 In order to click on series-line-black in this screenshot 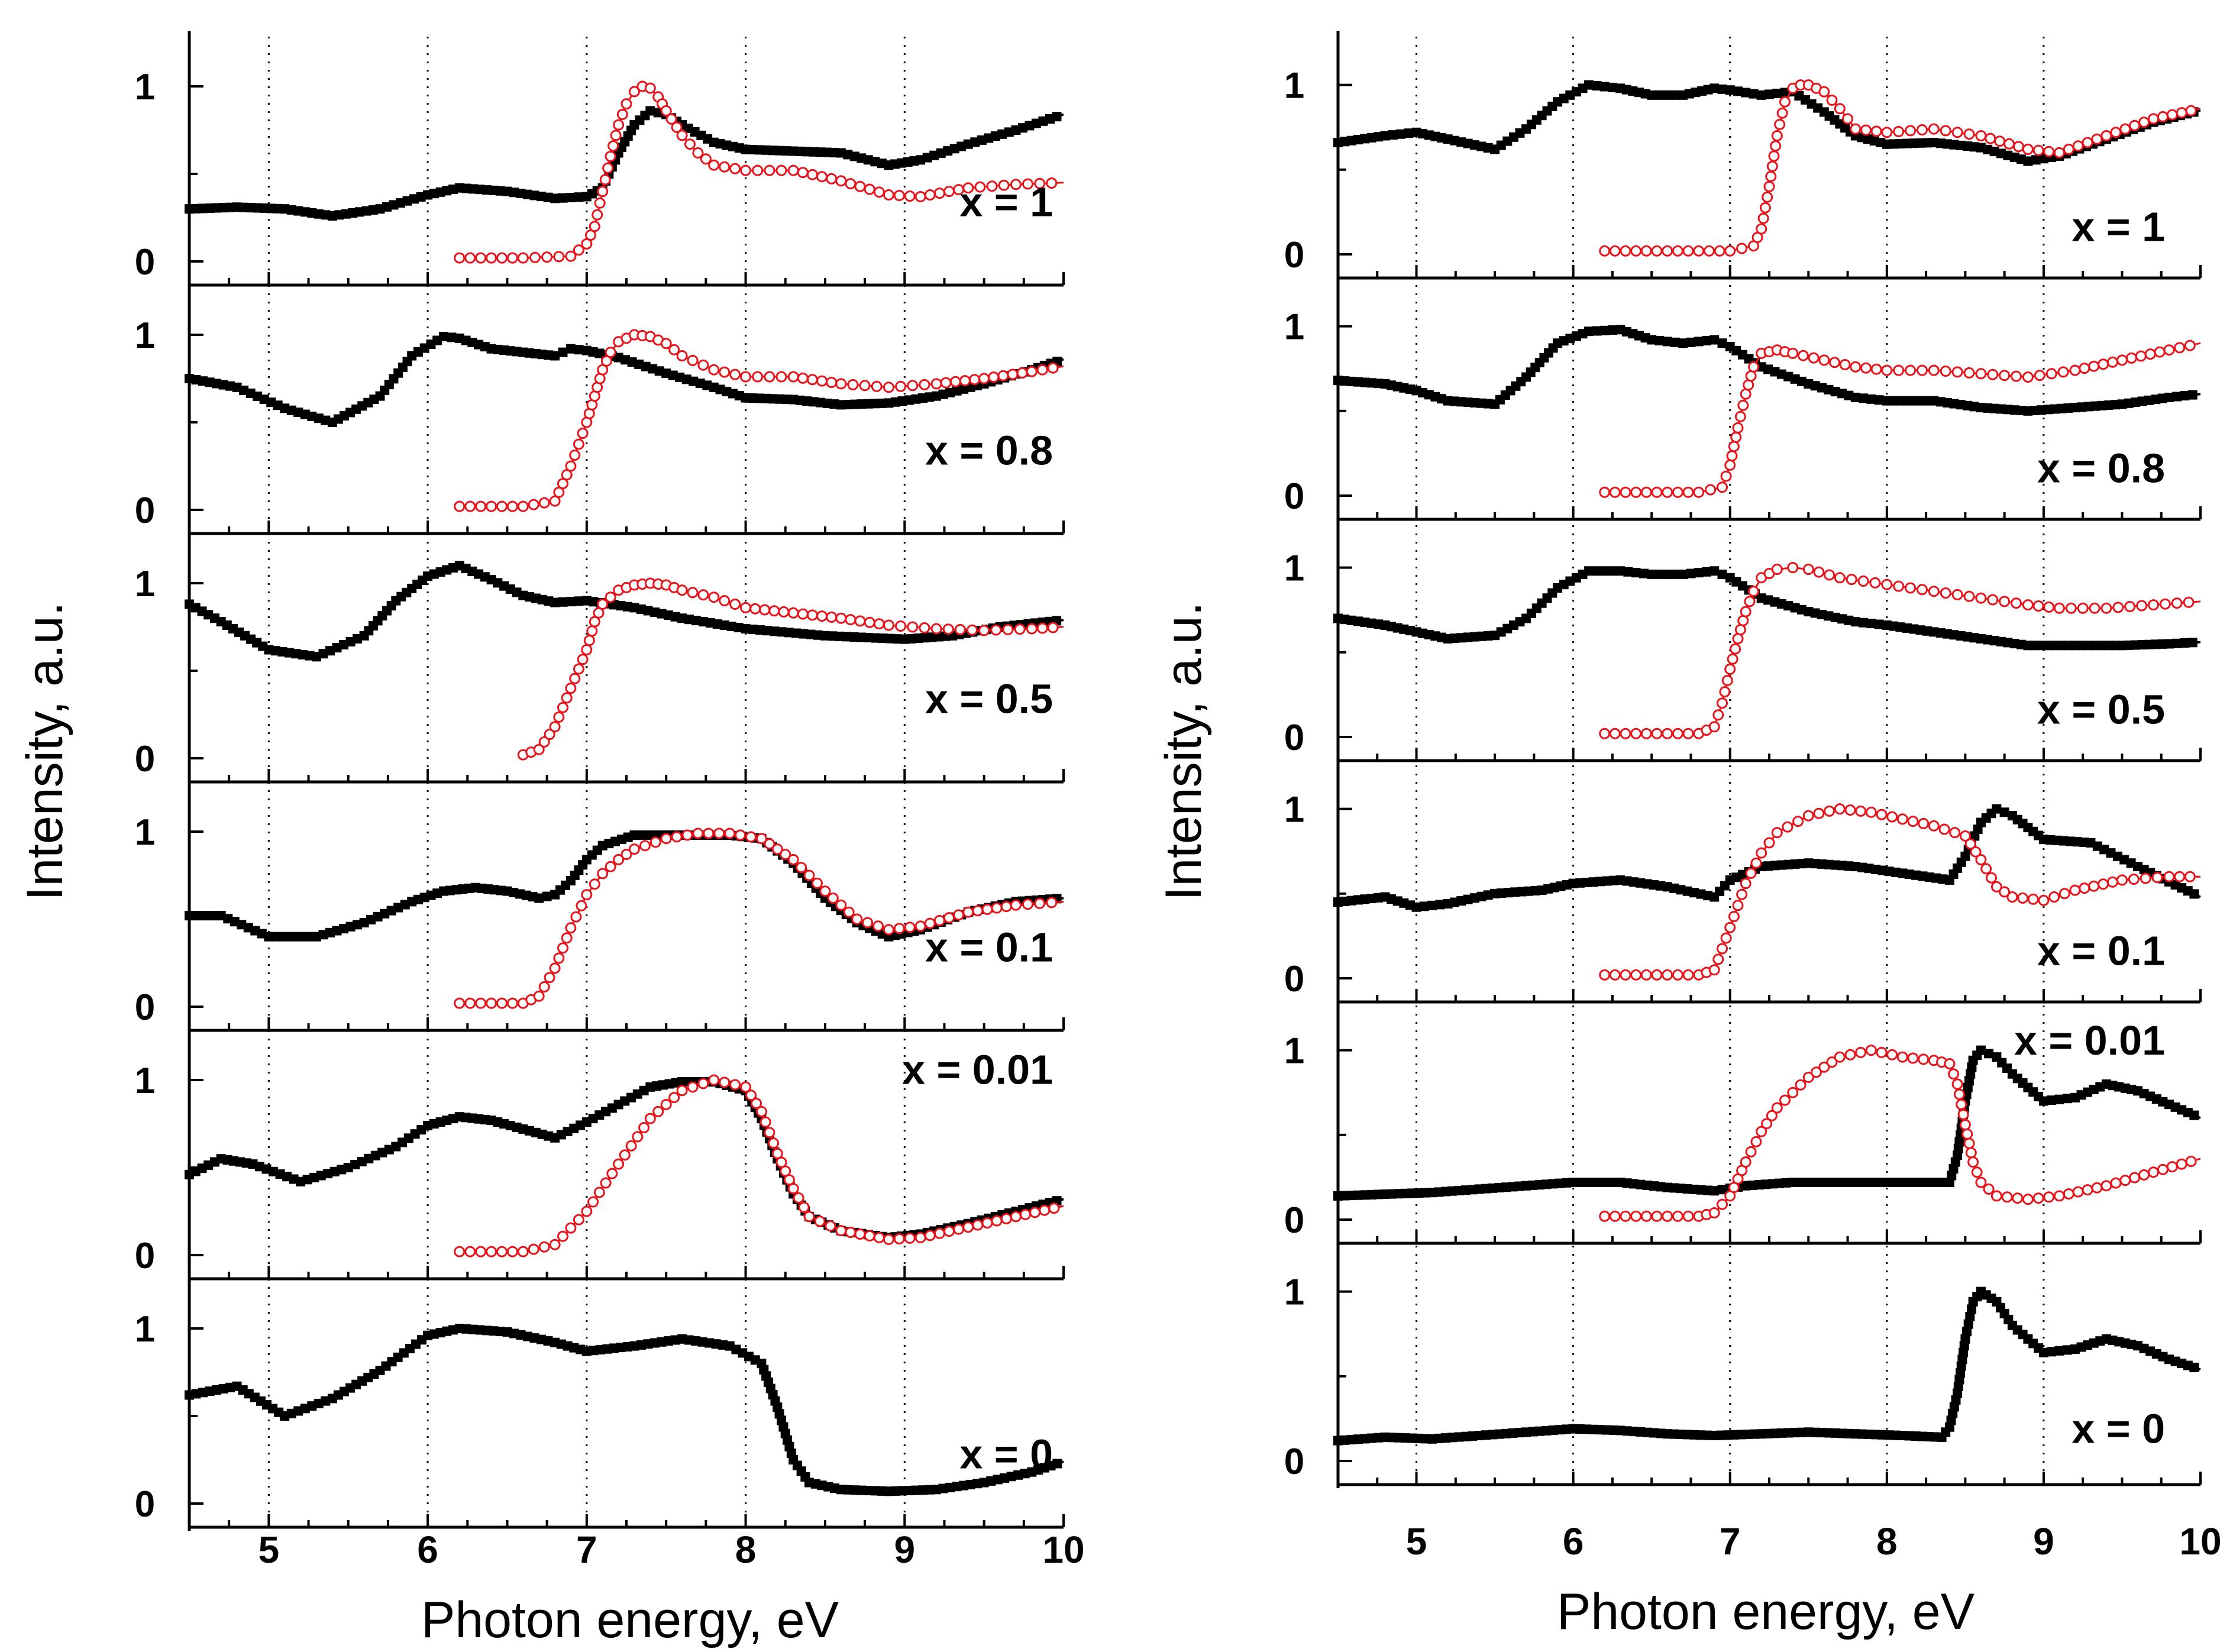, I will do `click(1769, 1365)`.